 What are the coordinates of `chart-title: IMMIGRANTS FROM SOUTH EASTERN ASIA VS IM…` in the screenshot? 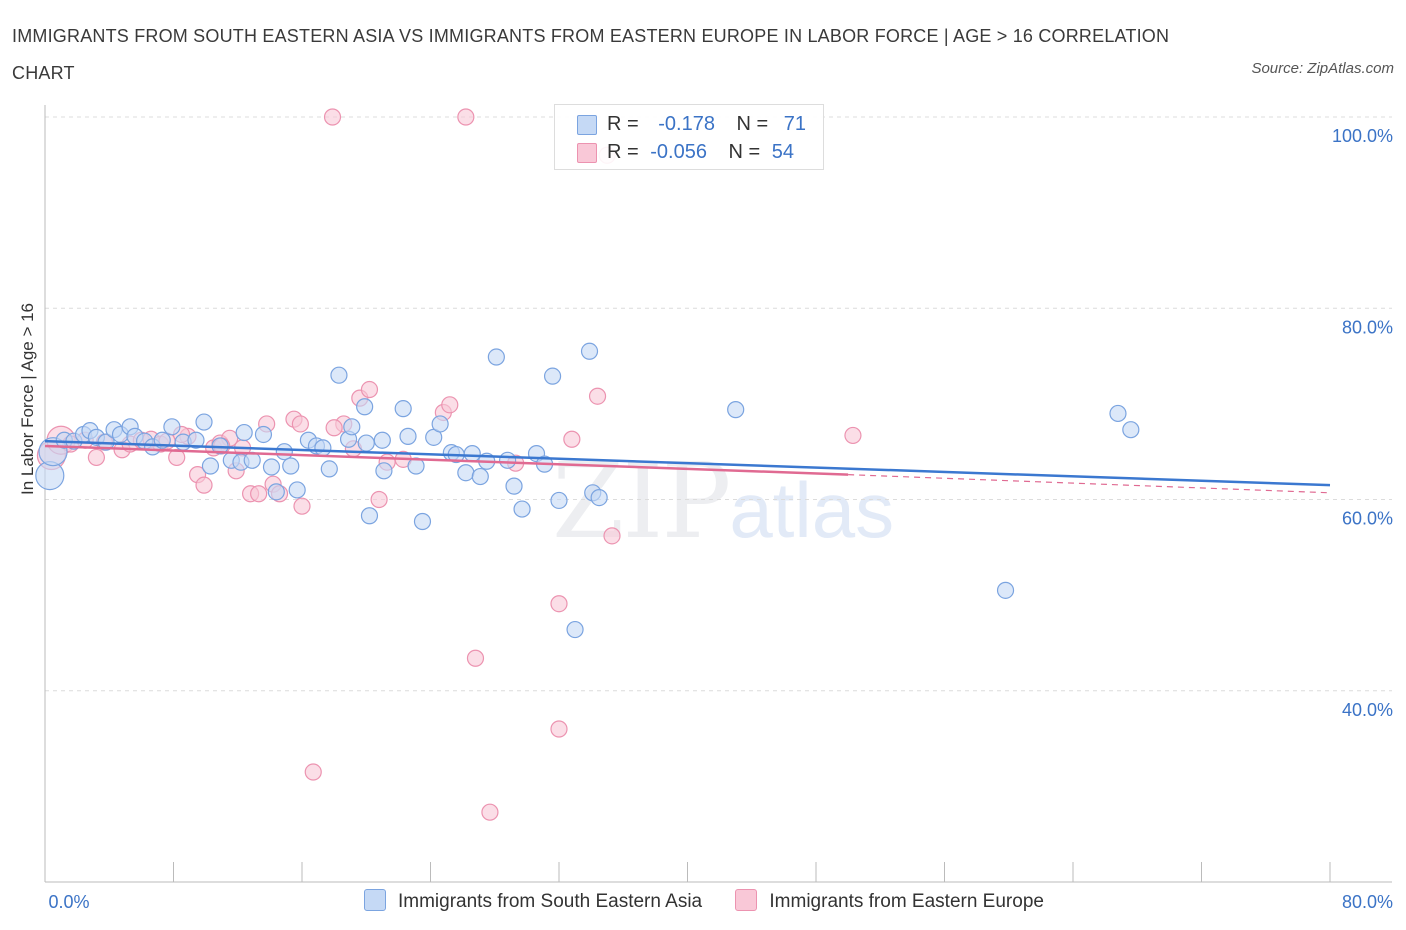 It's located at (591, 54).